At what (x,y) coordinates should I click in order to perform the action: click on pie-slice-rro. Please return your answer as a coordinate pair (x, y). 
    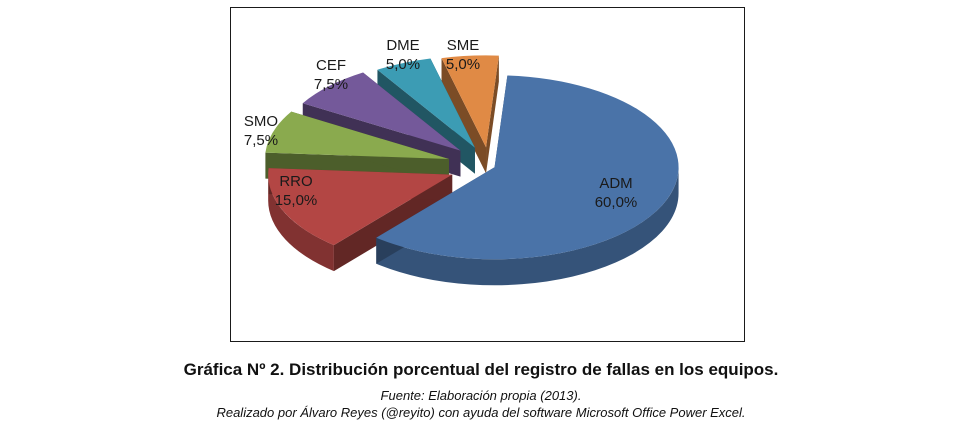
    Looking at the image, I should click on (360, 220).